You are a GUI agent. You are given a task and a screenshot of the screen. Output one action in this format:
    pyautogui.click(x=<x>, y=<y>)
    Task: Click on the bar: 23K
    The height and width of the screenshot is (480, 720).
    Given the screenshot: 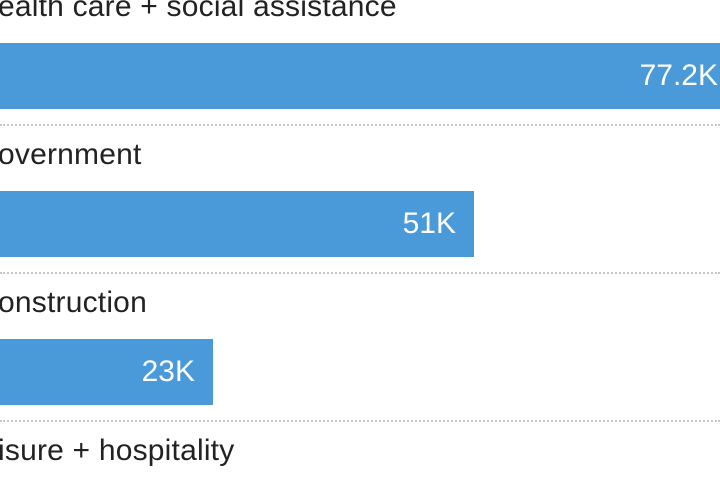 What is the action you would take?
    pyautogui.click(x=106, y=372)
    